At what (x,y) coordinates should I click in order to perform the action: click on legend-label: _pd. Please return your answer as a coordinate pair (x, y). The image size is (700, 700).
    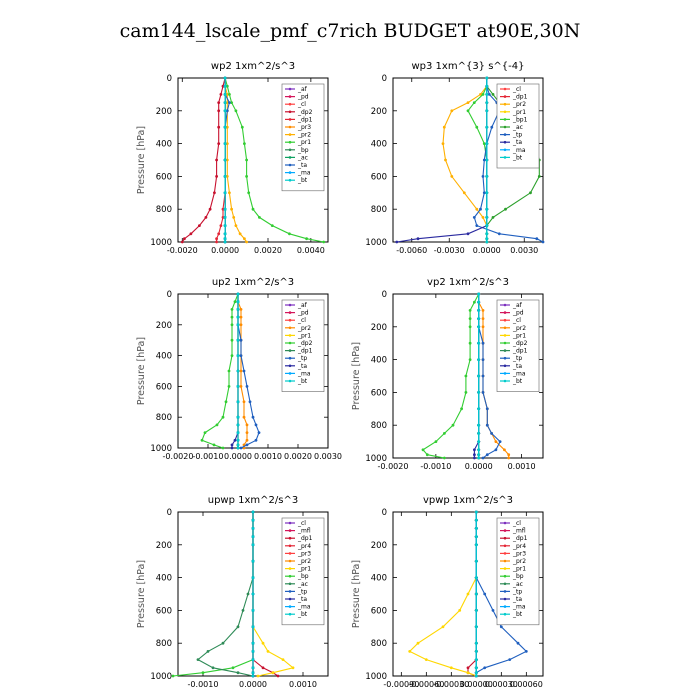
    Looking at the image, I should click on (303, 97).